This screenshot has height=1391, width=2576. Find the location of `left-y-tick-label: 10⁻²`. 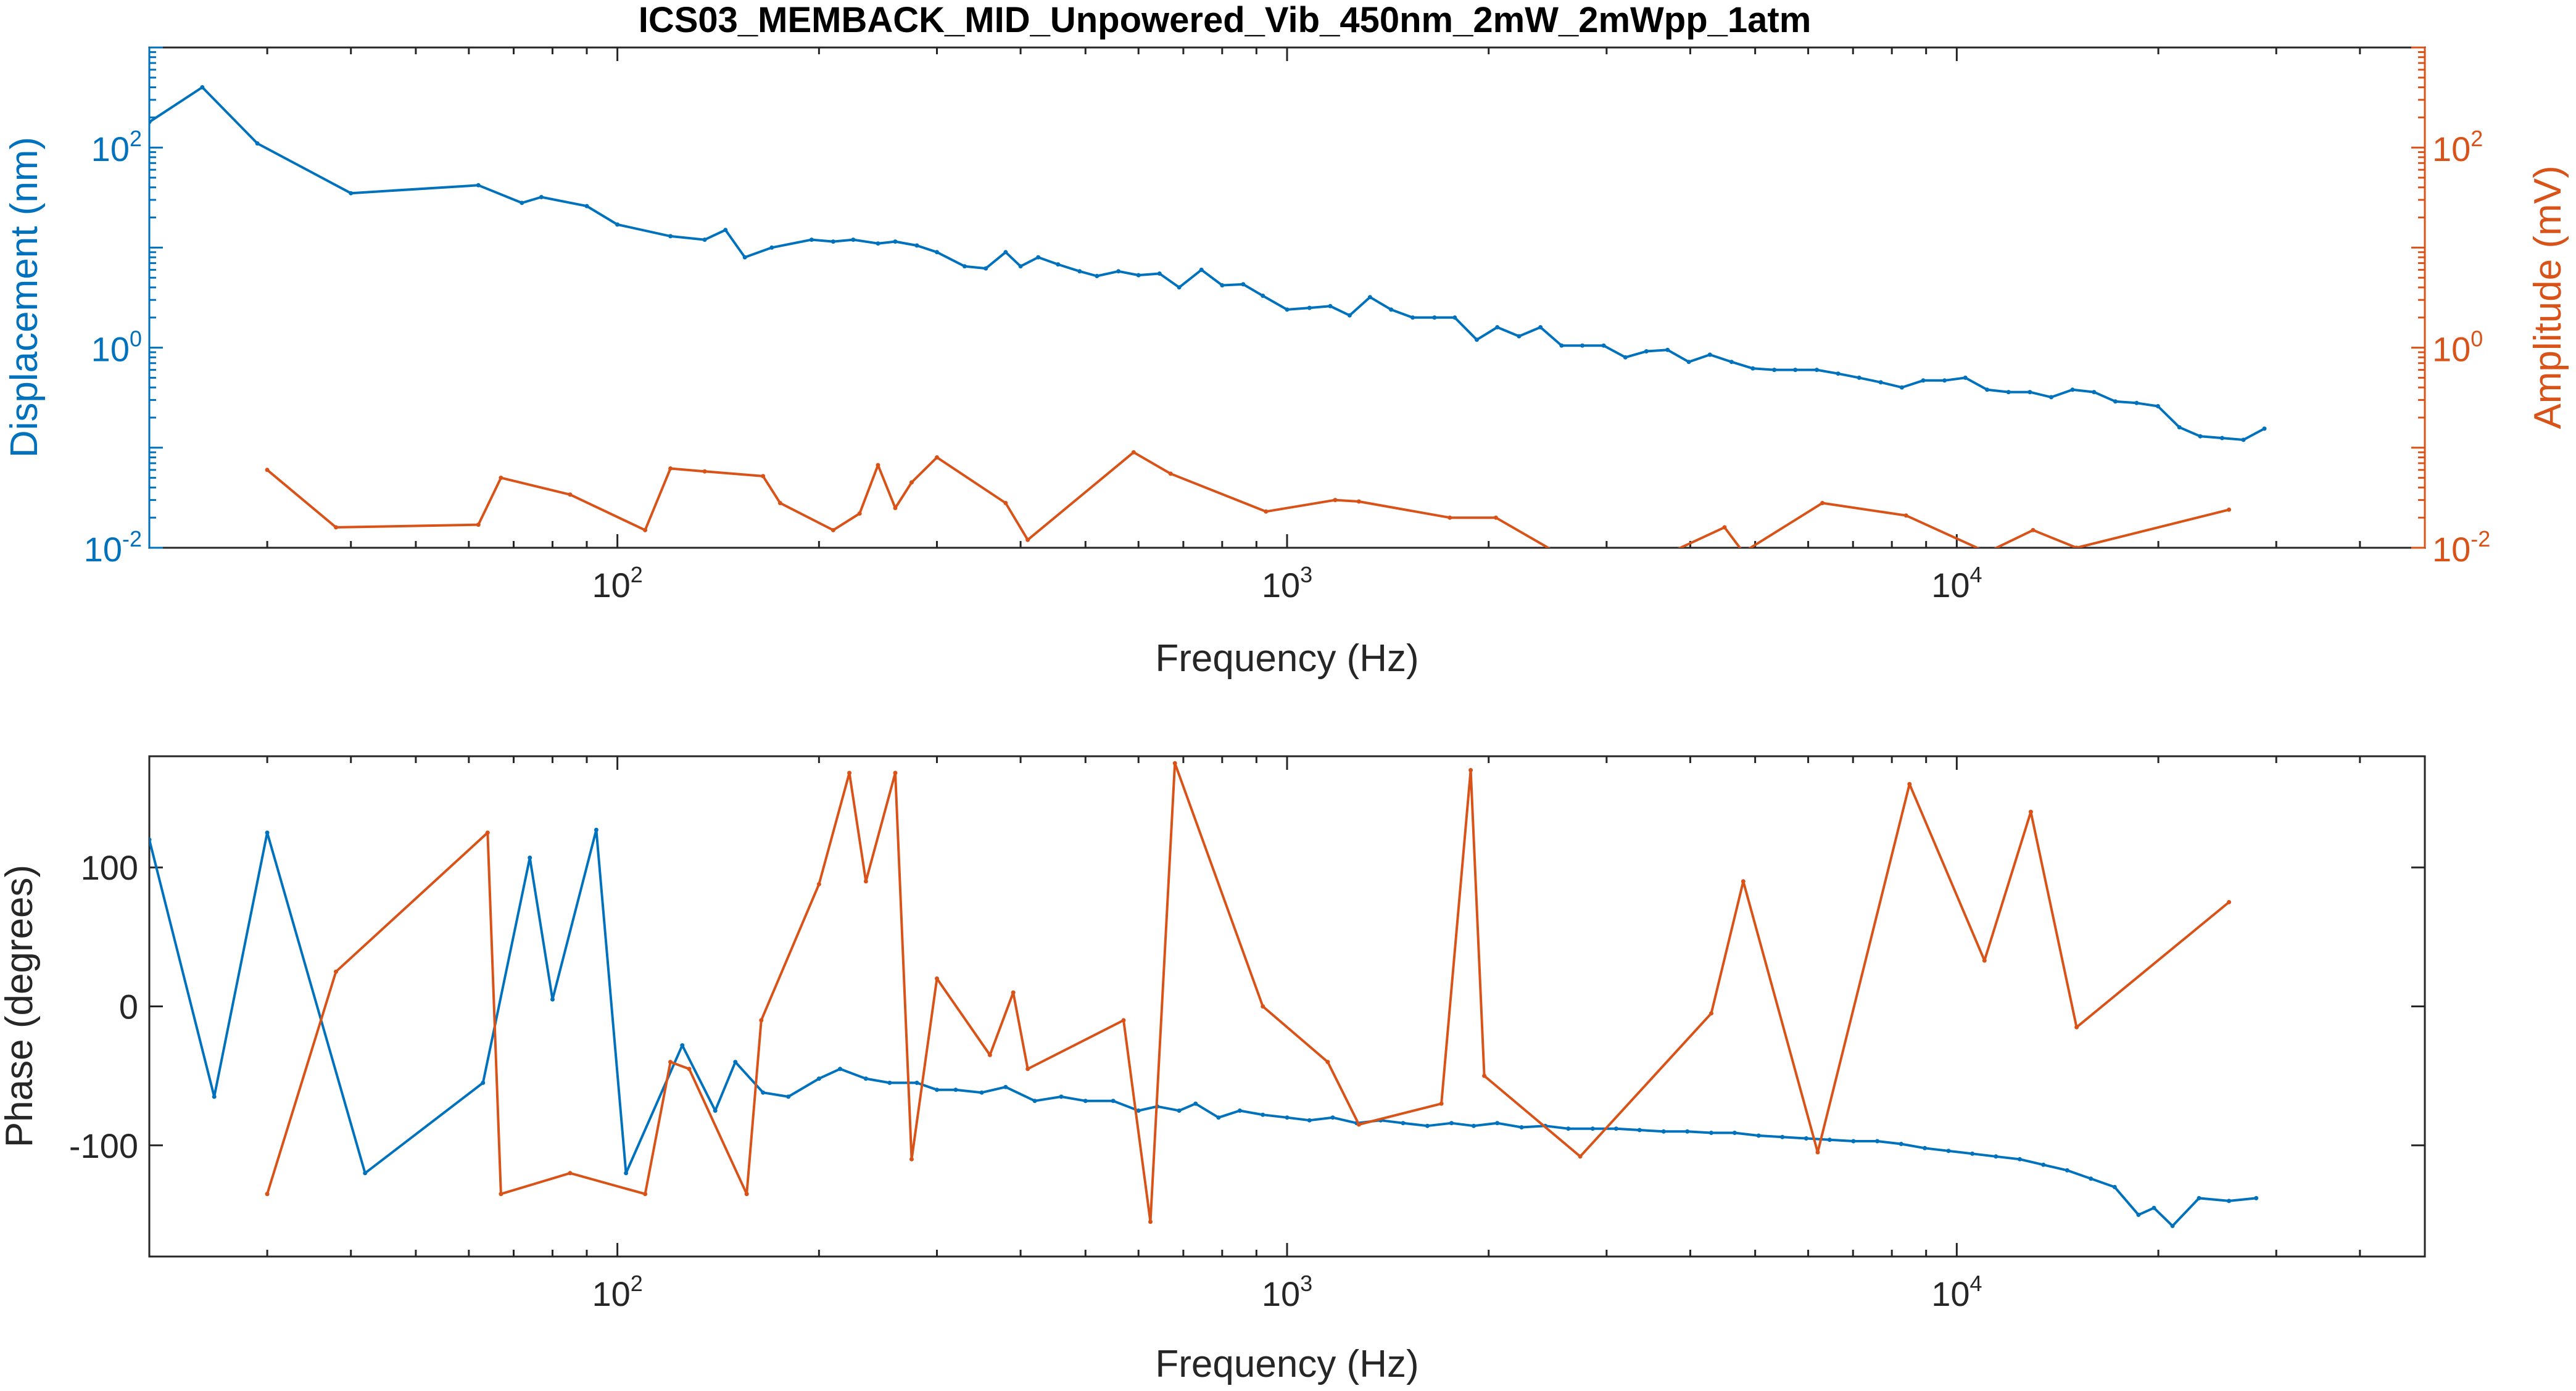

left-y-tick-label: 10⁻² is located at coordinates (113, 547).